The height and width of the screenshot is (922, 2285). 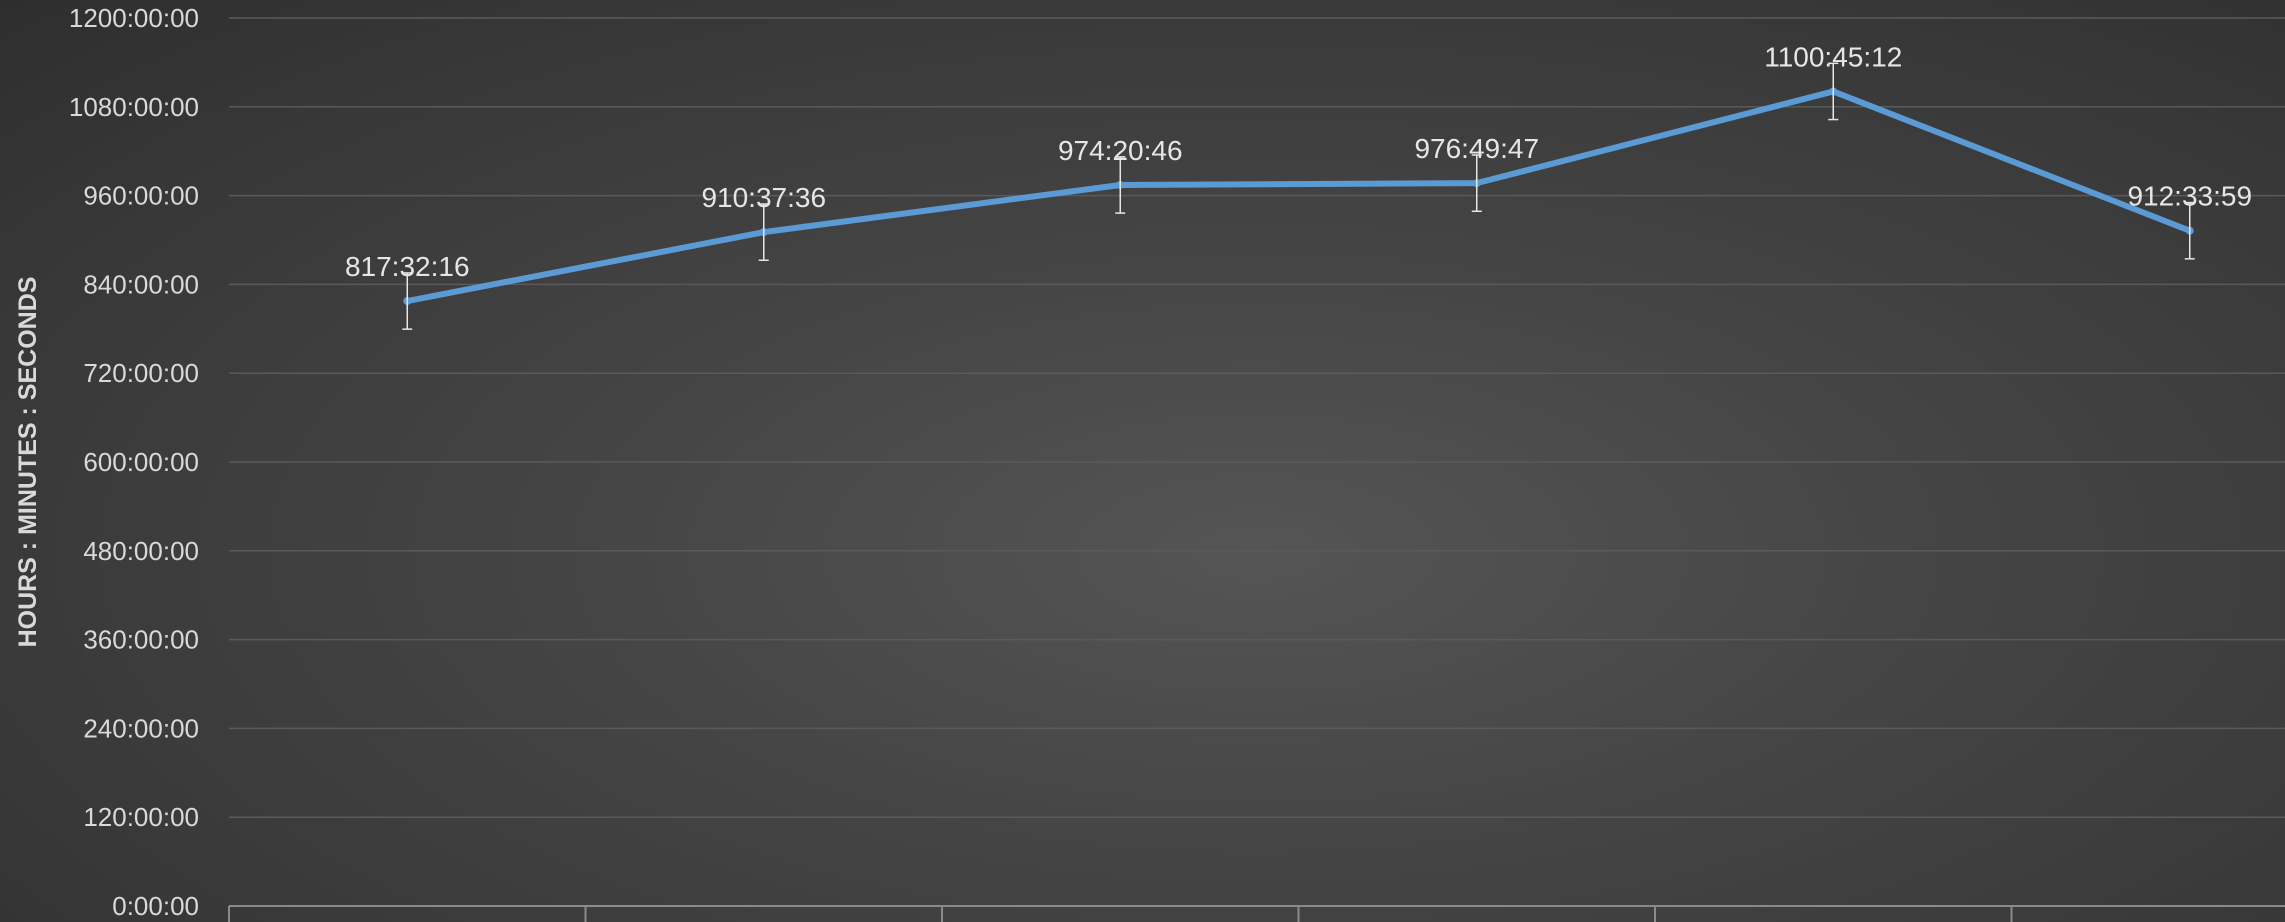 What do you see at coordinates (134, 107) in the screenshot?
I see `y-tick-label: 1080:00:00` at bounding box center [134, 107].